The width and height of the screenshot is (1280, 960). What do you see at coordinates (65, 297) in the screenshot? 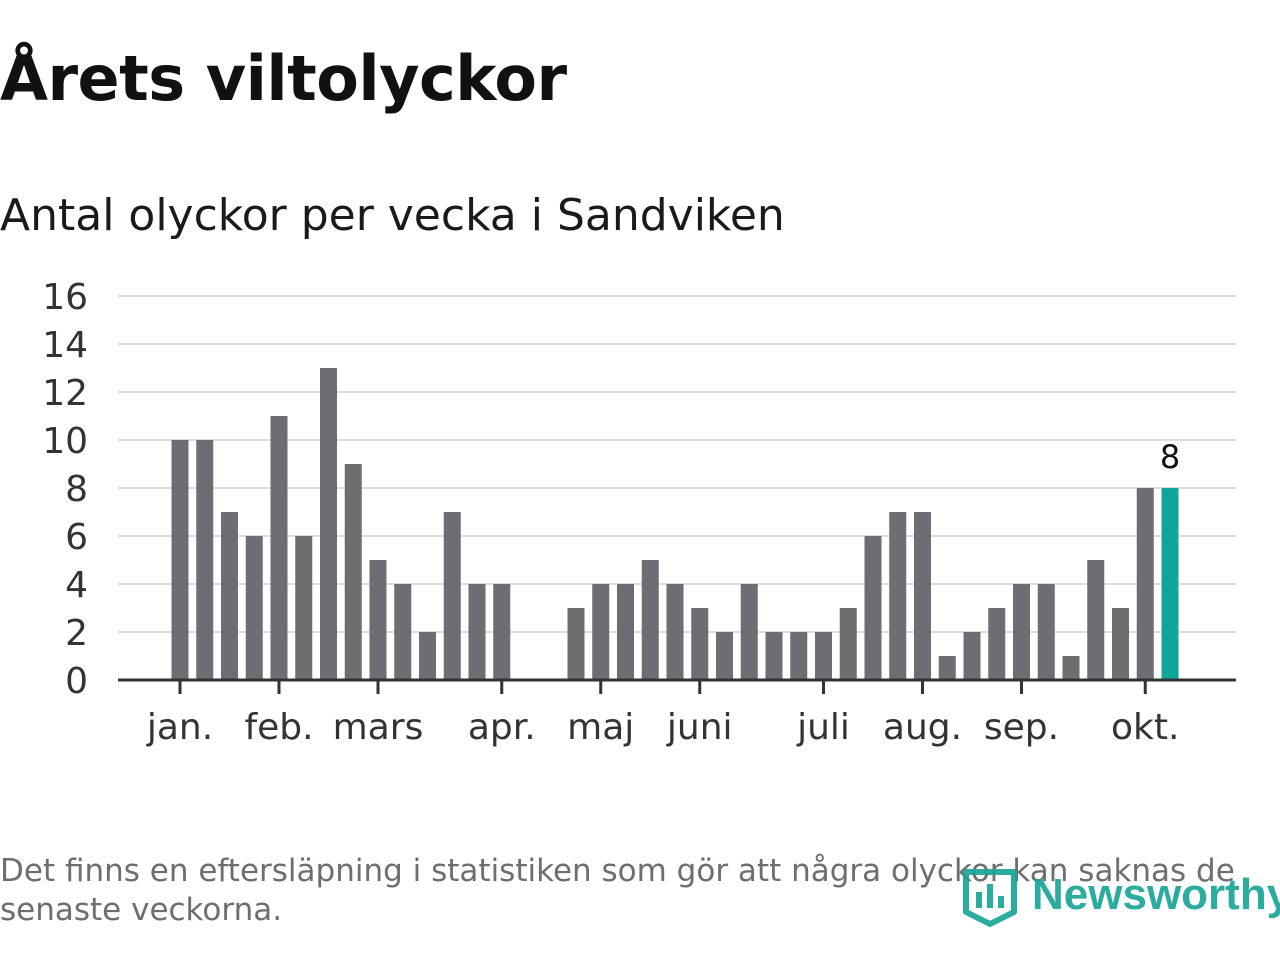
I see `y-tick-label-16: 16` at bounding box center [65, 297].